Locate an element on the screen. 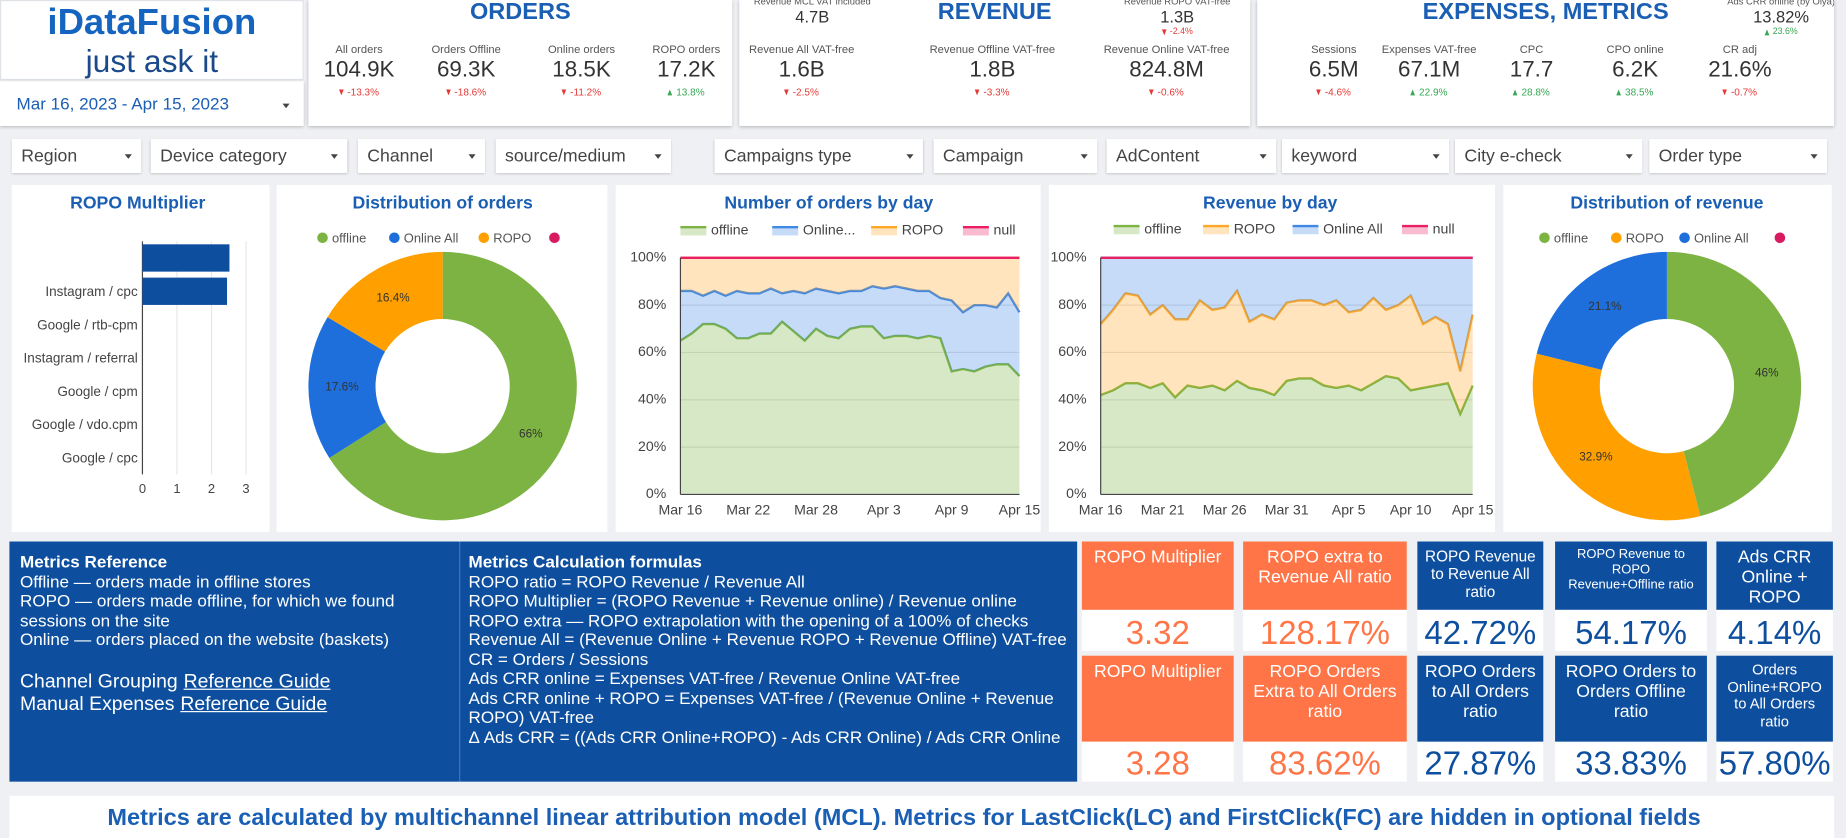 This screenshot has height=838, width=1846. formulas-title: Metrics Calculation formulas is located at coordinates (585, 563).